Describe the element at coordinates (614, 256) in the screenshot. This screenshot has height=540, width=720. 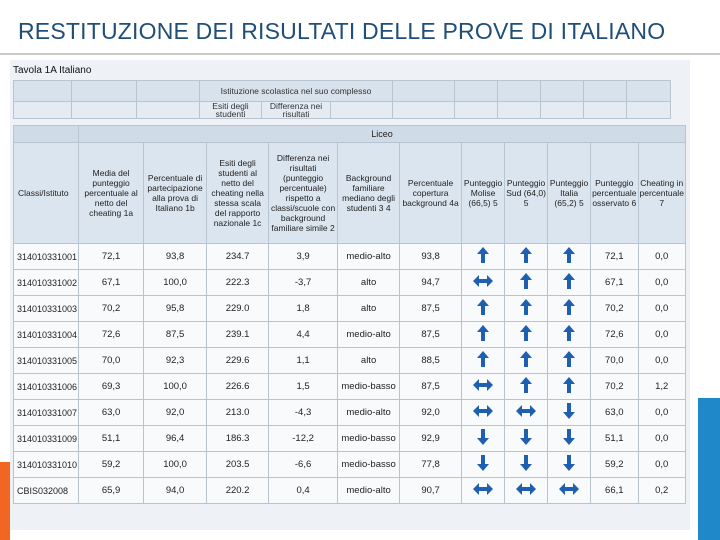
I see `cell-osservato: 72,1` at that location.